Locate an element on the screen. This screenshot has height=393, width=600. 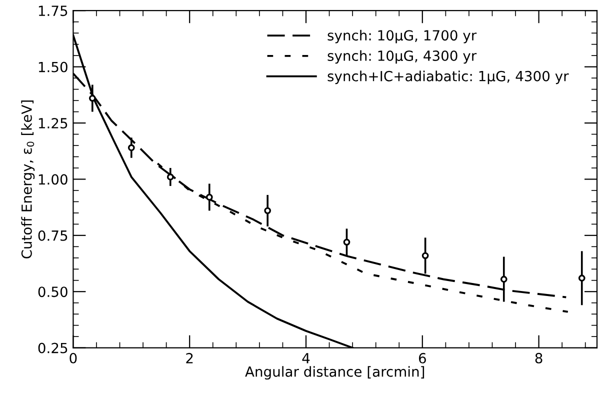
x-tick-label: 6 is located at coordinates (422, 358).